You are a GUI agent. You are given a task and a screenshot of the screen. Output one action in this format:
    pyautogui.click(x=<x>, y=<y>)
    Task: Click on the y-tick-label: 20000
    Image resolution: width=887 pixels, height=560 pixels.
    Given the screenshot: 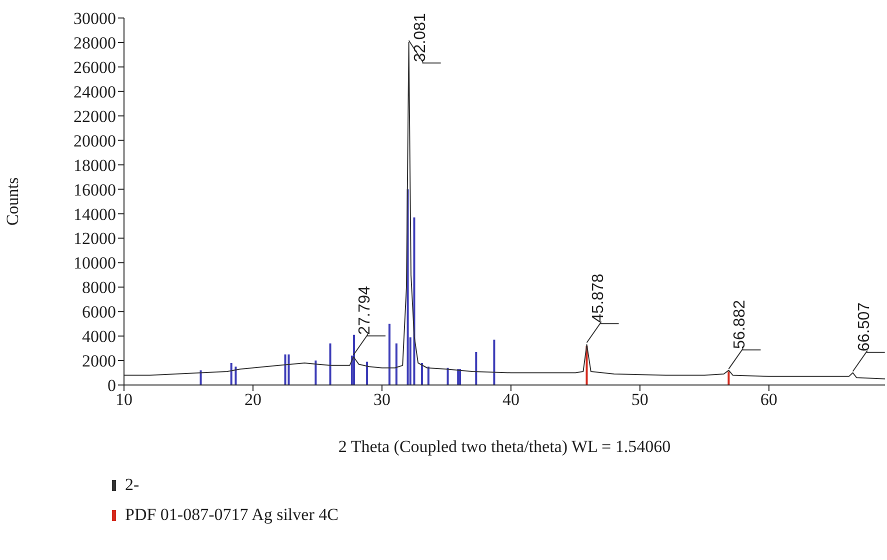 What is the action you would take?
    pyautogui.click(x=95, y=140)
    